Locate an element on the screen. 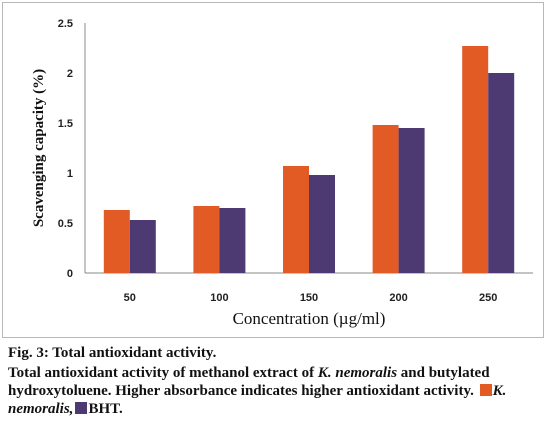  legend-label-knemoralis: K. nemoralis, is located at coordinates (257, 400).